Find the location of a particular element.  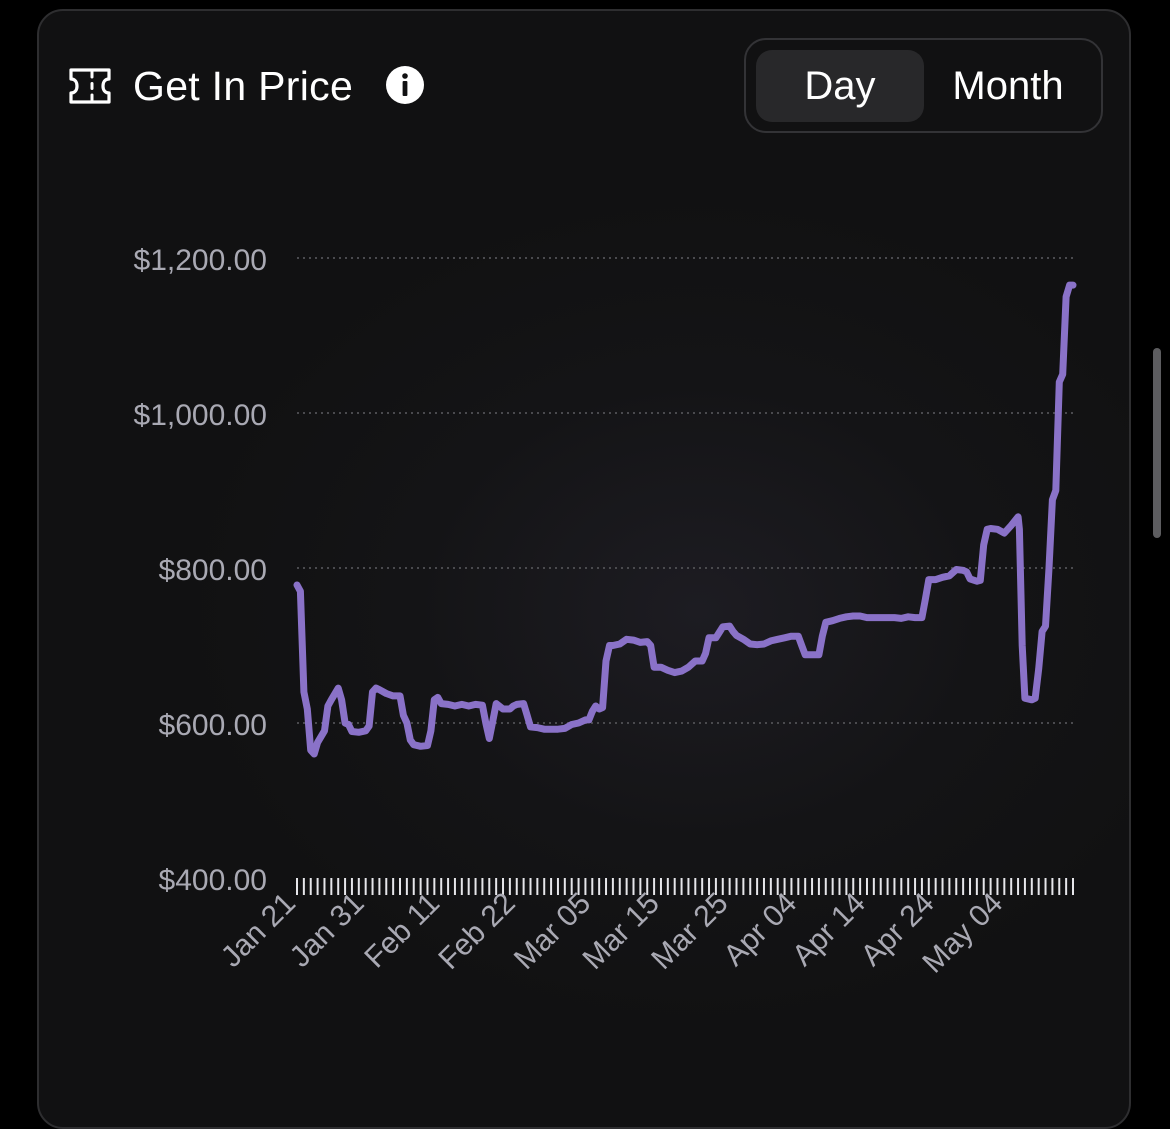

x-tick-label: Apr 14 is located at coordinates (829, 930).